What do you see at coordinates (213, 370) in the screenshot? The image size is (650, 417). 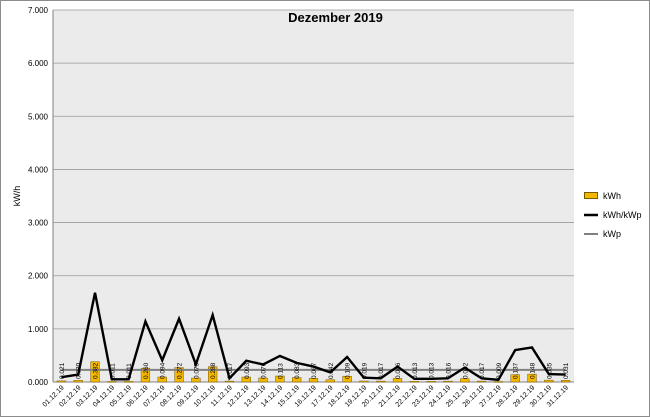 I see `bar-data-label: 0.288` at bounding box center [213, 370].